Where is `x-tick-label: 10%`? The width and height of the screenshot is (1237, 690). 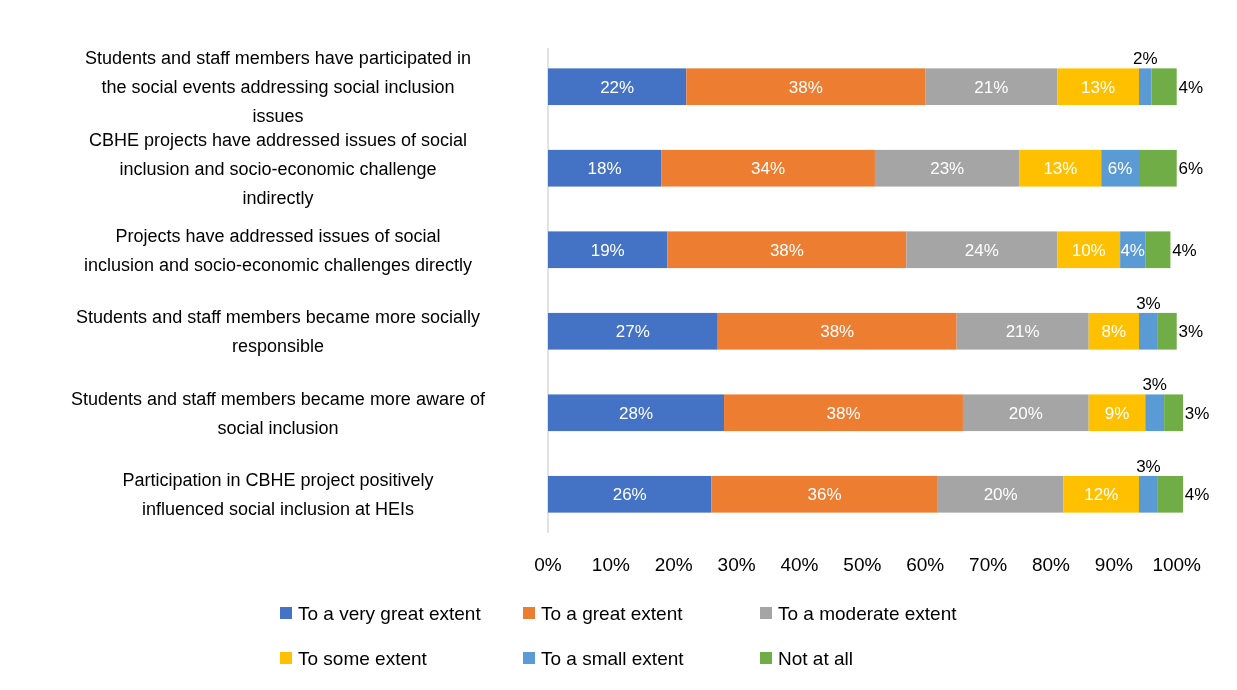
x-tick-label: 10% is located at coordinates (610, 564).